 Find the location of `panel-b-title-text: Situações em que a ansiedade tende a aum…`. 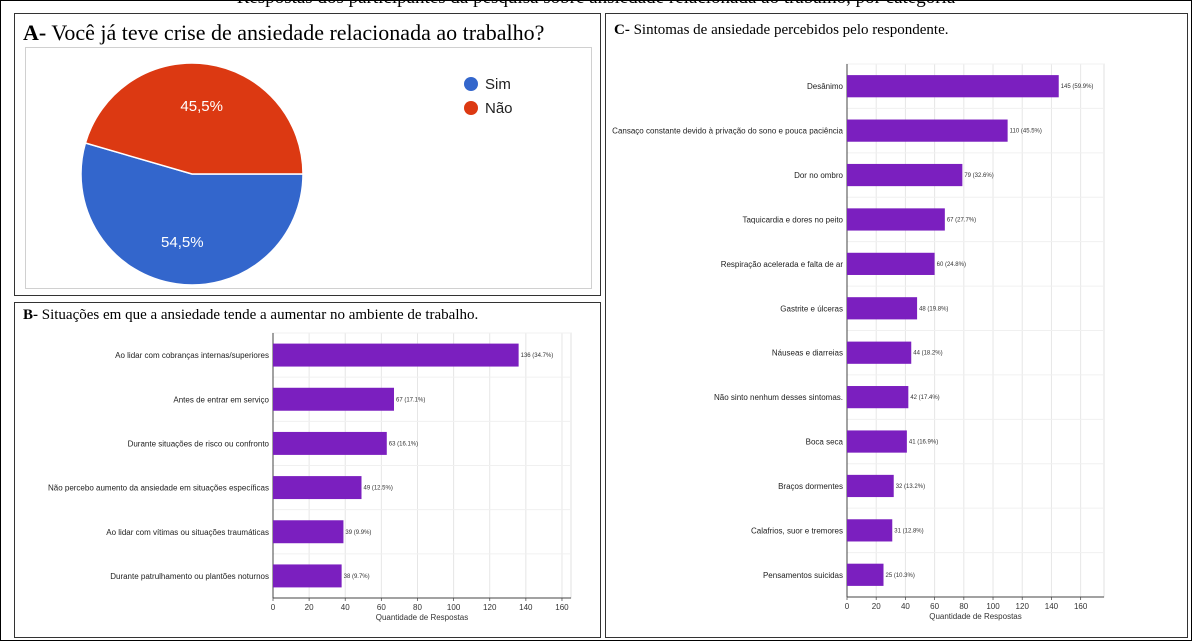

panel-b-title-text: Situações em que a ansiedade tende a aum… is located at coordinates (260, 315).